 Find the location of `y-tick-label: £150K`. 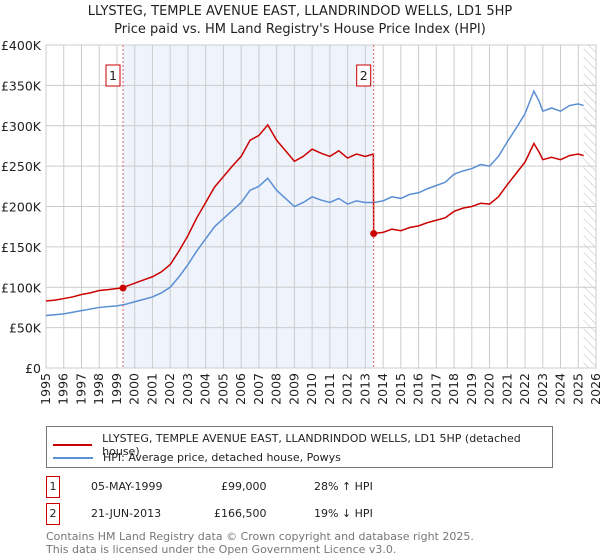

y-tick-label: £150K is located at coordinates (21, 247).